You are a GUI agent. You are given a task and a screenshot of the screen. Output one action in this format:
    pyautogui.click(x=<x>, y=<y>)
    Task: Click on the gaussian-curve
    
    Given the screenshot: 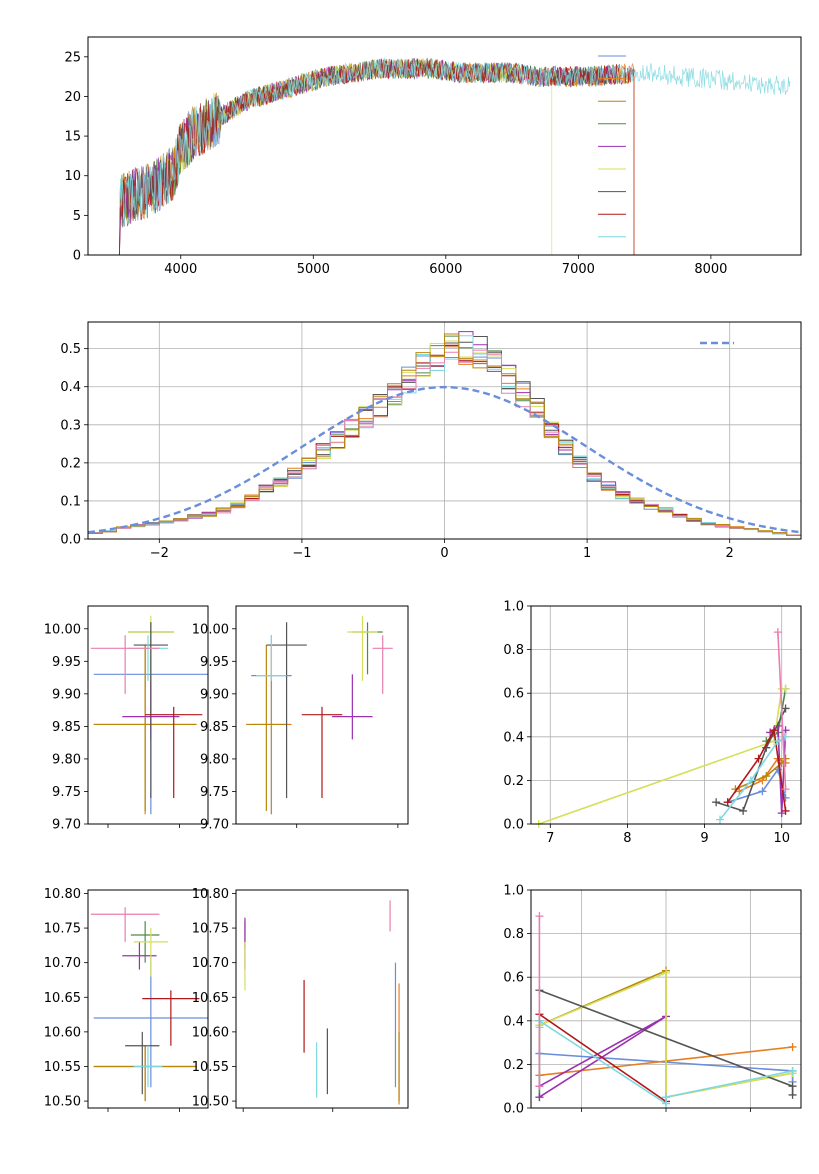 What is the action you would take?
    pyautogui.click(x=444, y=459)
    